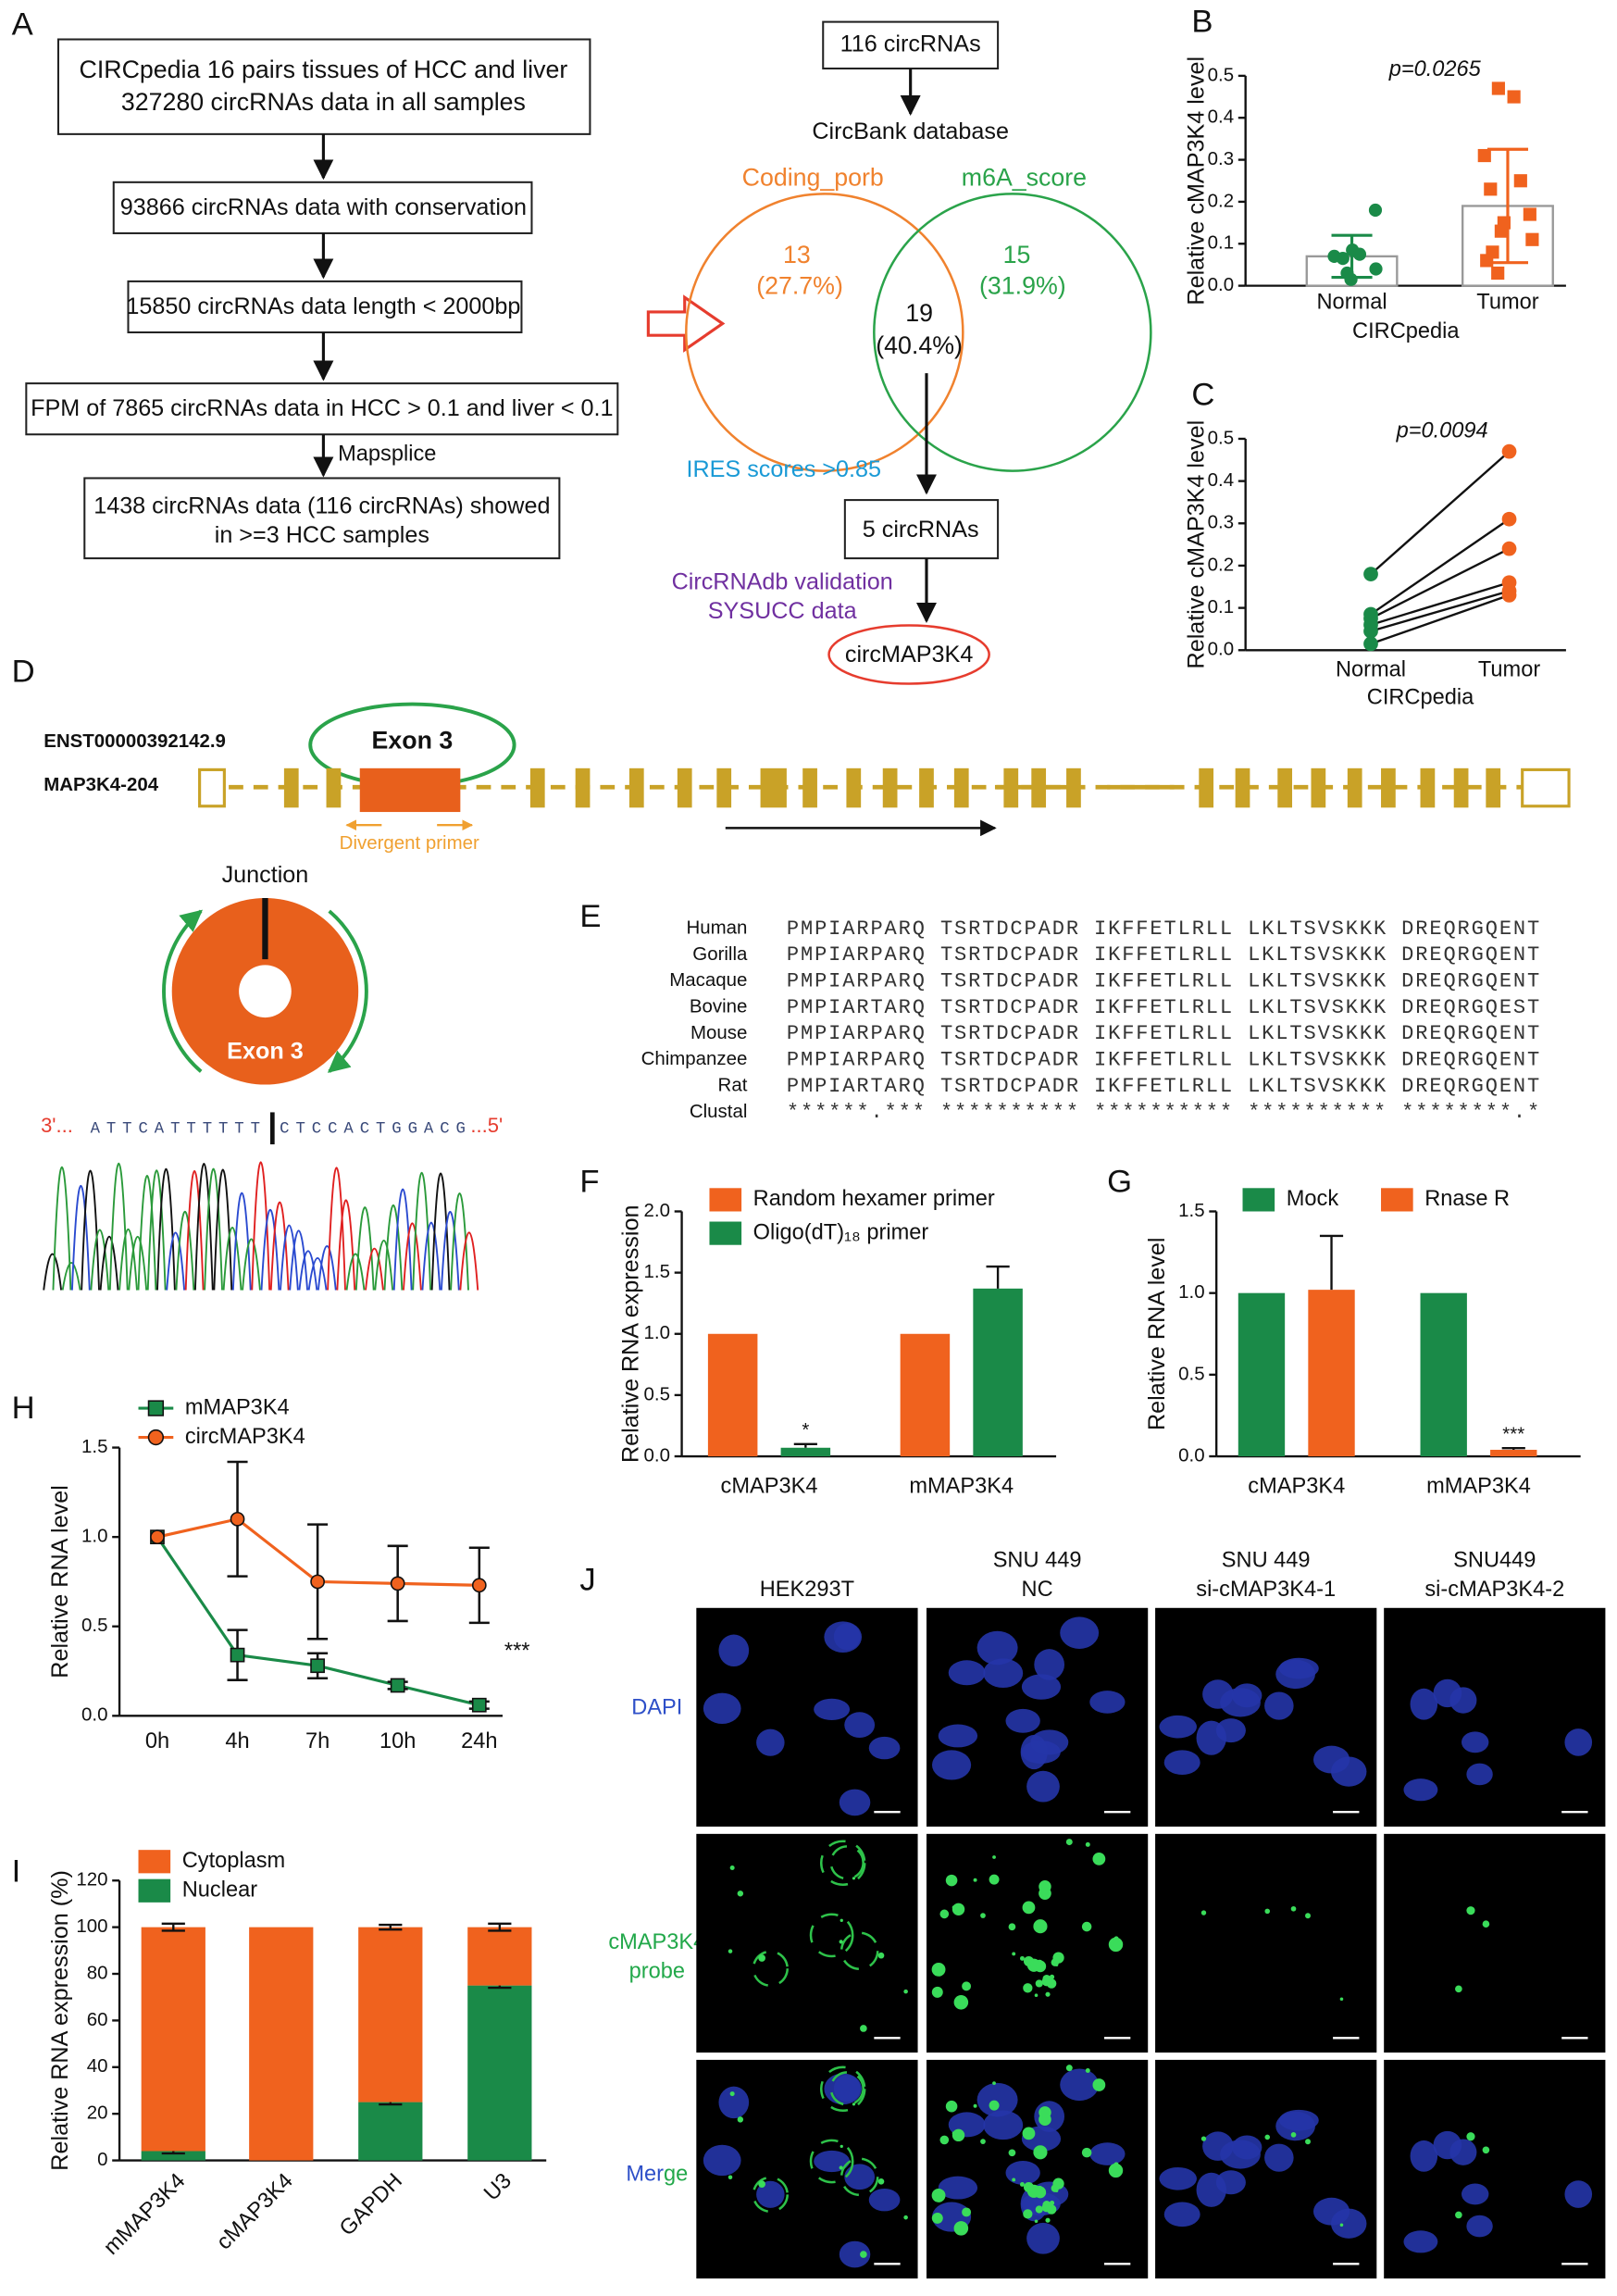  What do you see at coordinates (317, 1741) in the screenshot?
I see `x-tick-label: 7h` at bounding box center [317, 1741].